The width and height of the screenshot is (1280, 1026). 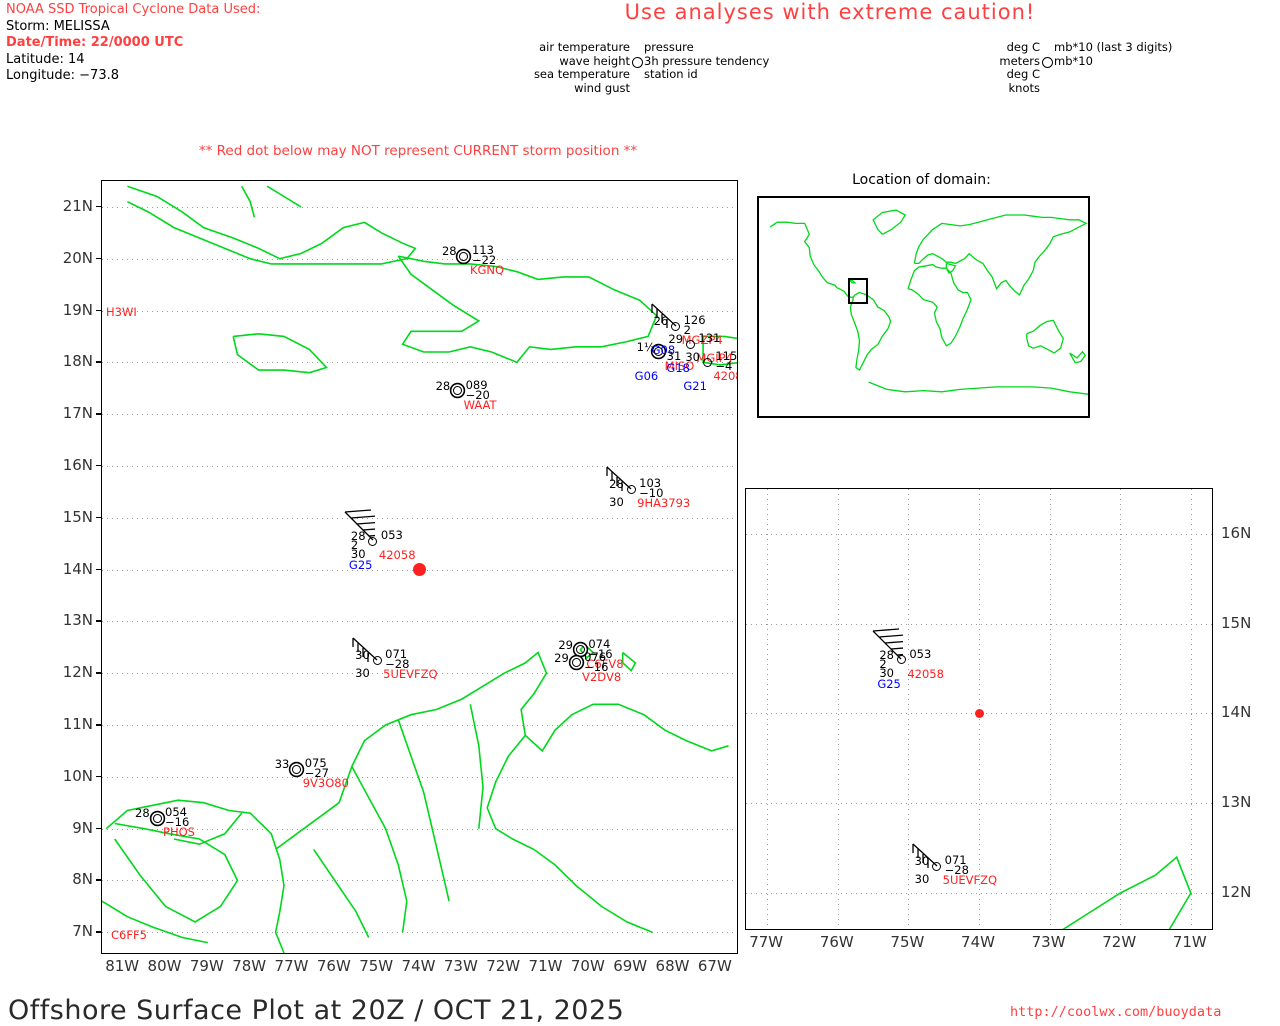 I want to click on zoom-inset-coastline, so click(x=1127, y=892).